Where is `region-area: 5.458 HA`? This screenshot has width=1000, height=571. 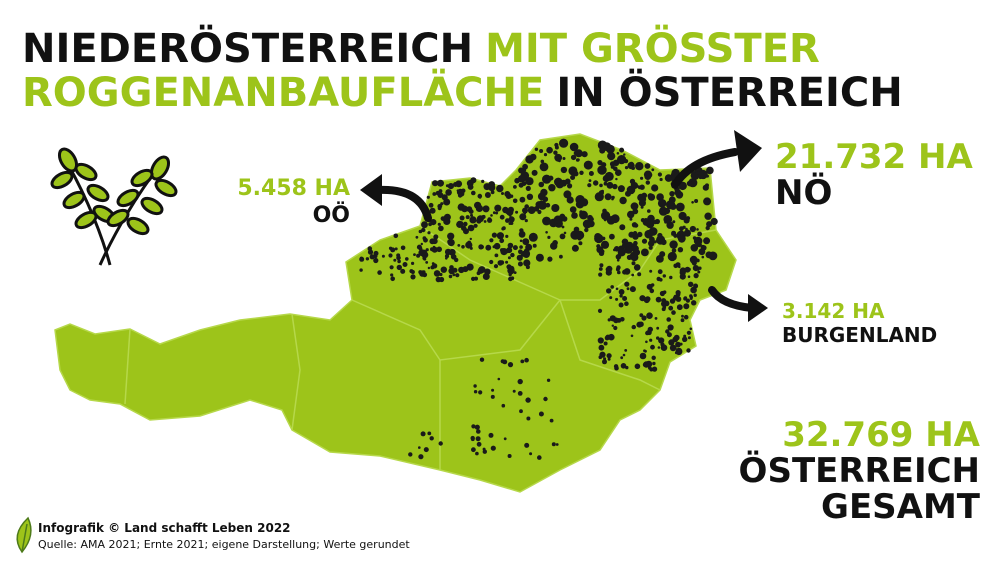
region-area: 5.458 HA is located at coordinates (293, 188).